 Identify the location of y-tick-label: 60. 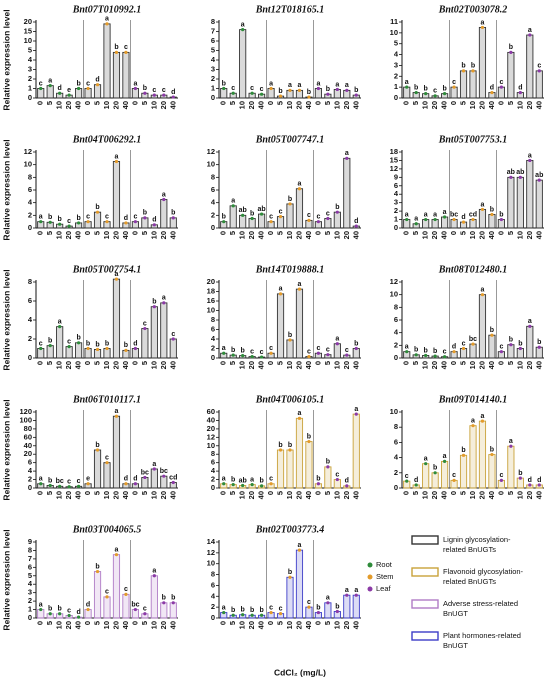
(211, 411).